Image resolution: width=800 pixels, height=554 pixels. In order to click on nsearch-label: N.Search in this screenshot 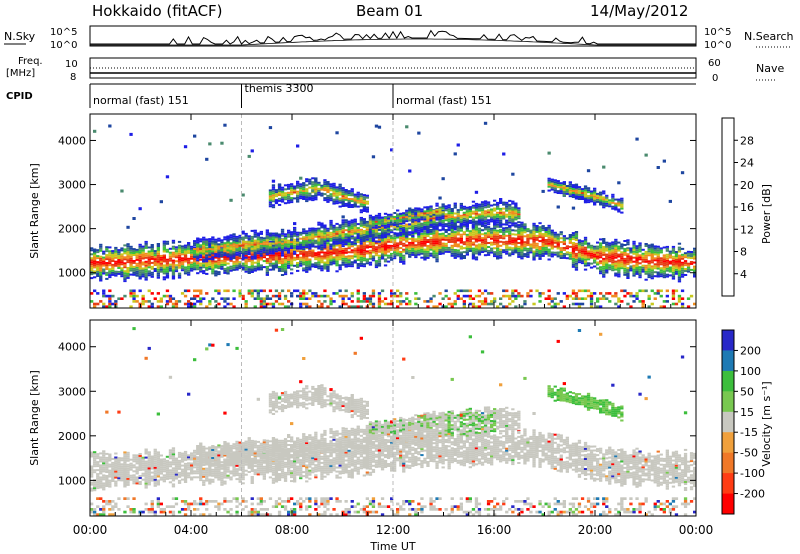, I will do `click(769, 36)`.